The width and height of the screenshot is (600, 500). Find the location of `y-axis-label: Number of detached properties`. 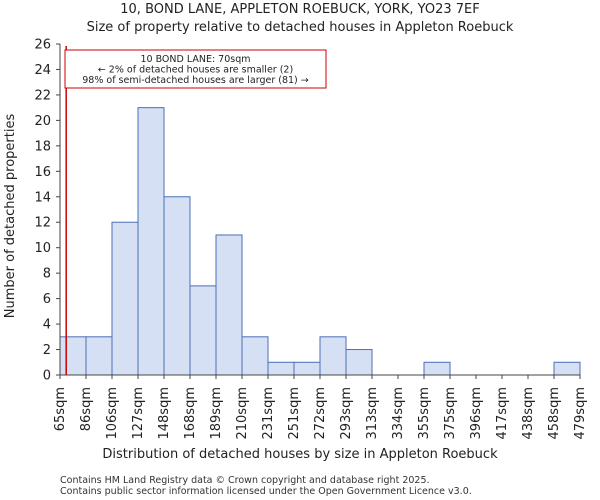

y-axis-label: Number of detached properties is located at coordinates (10, 216).